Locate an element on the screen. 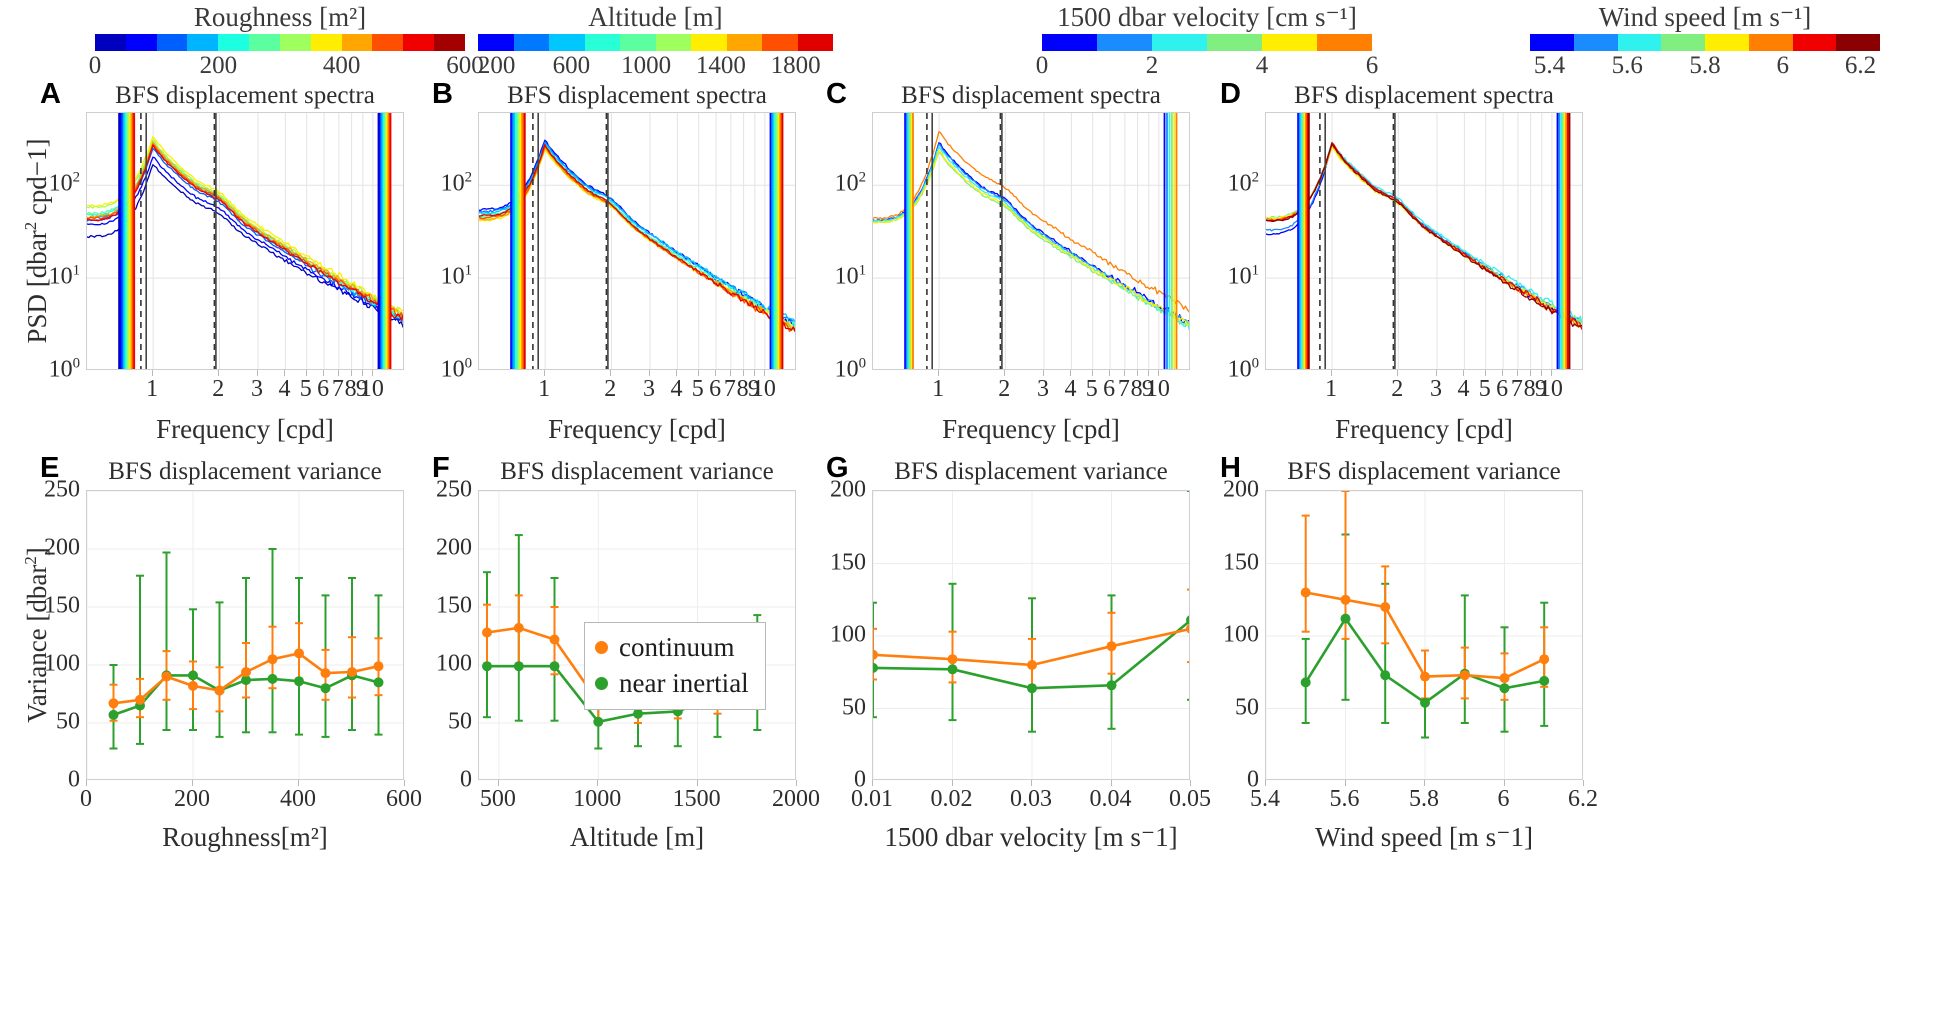  x-axis-label: 1500 dbar velocity [m s⁻1] is located at coordinates (1031, 837).